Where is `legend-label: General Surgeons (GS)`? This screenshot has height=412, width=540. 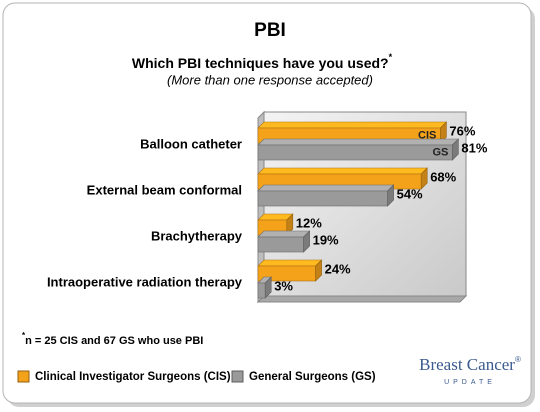
legend-label: General Surgeons (GS) is located at coordinates (312, 377).